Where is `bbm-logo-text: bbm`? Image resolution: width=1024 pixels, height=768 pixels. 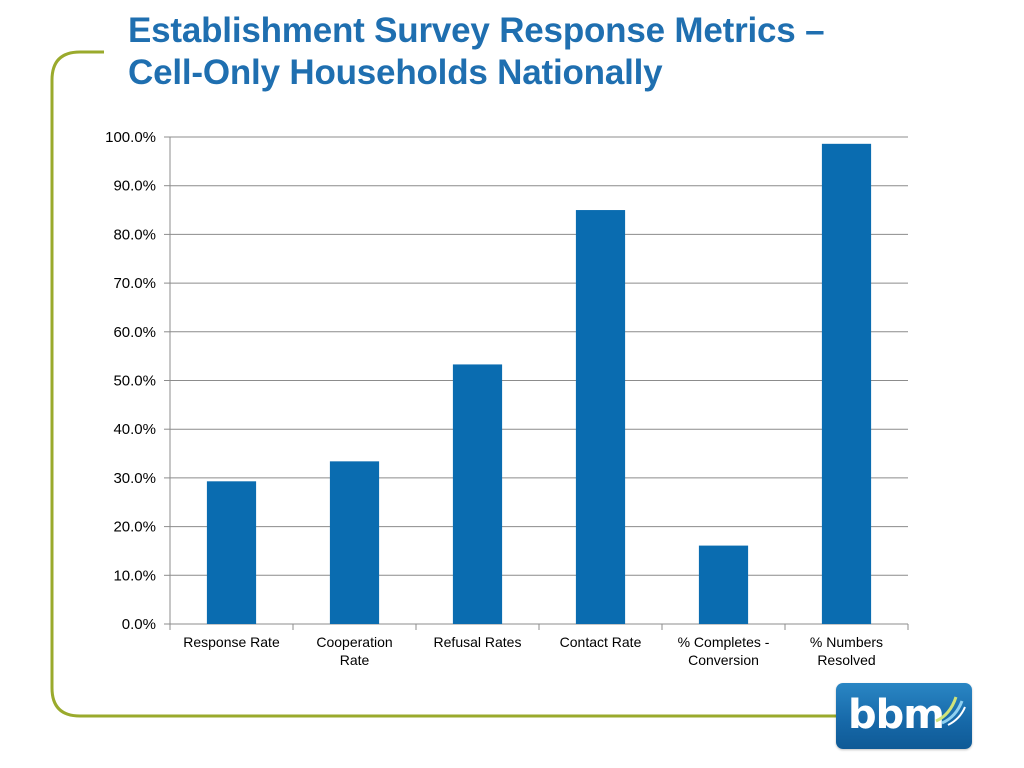 bbm-logo-text: bbm is located at coordinates (896, 715).